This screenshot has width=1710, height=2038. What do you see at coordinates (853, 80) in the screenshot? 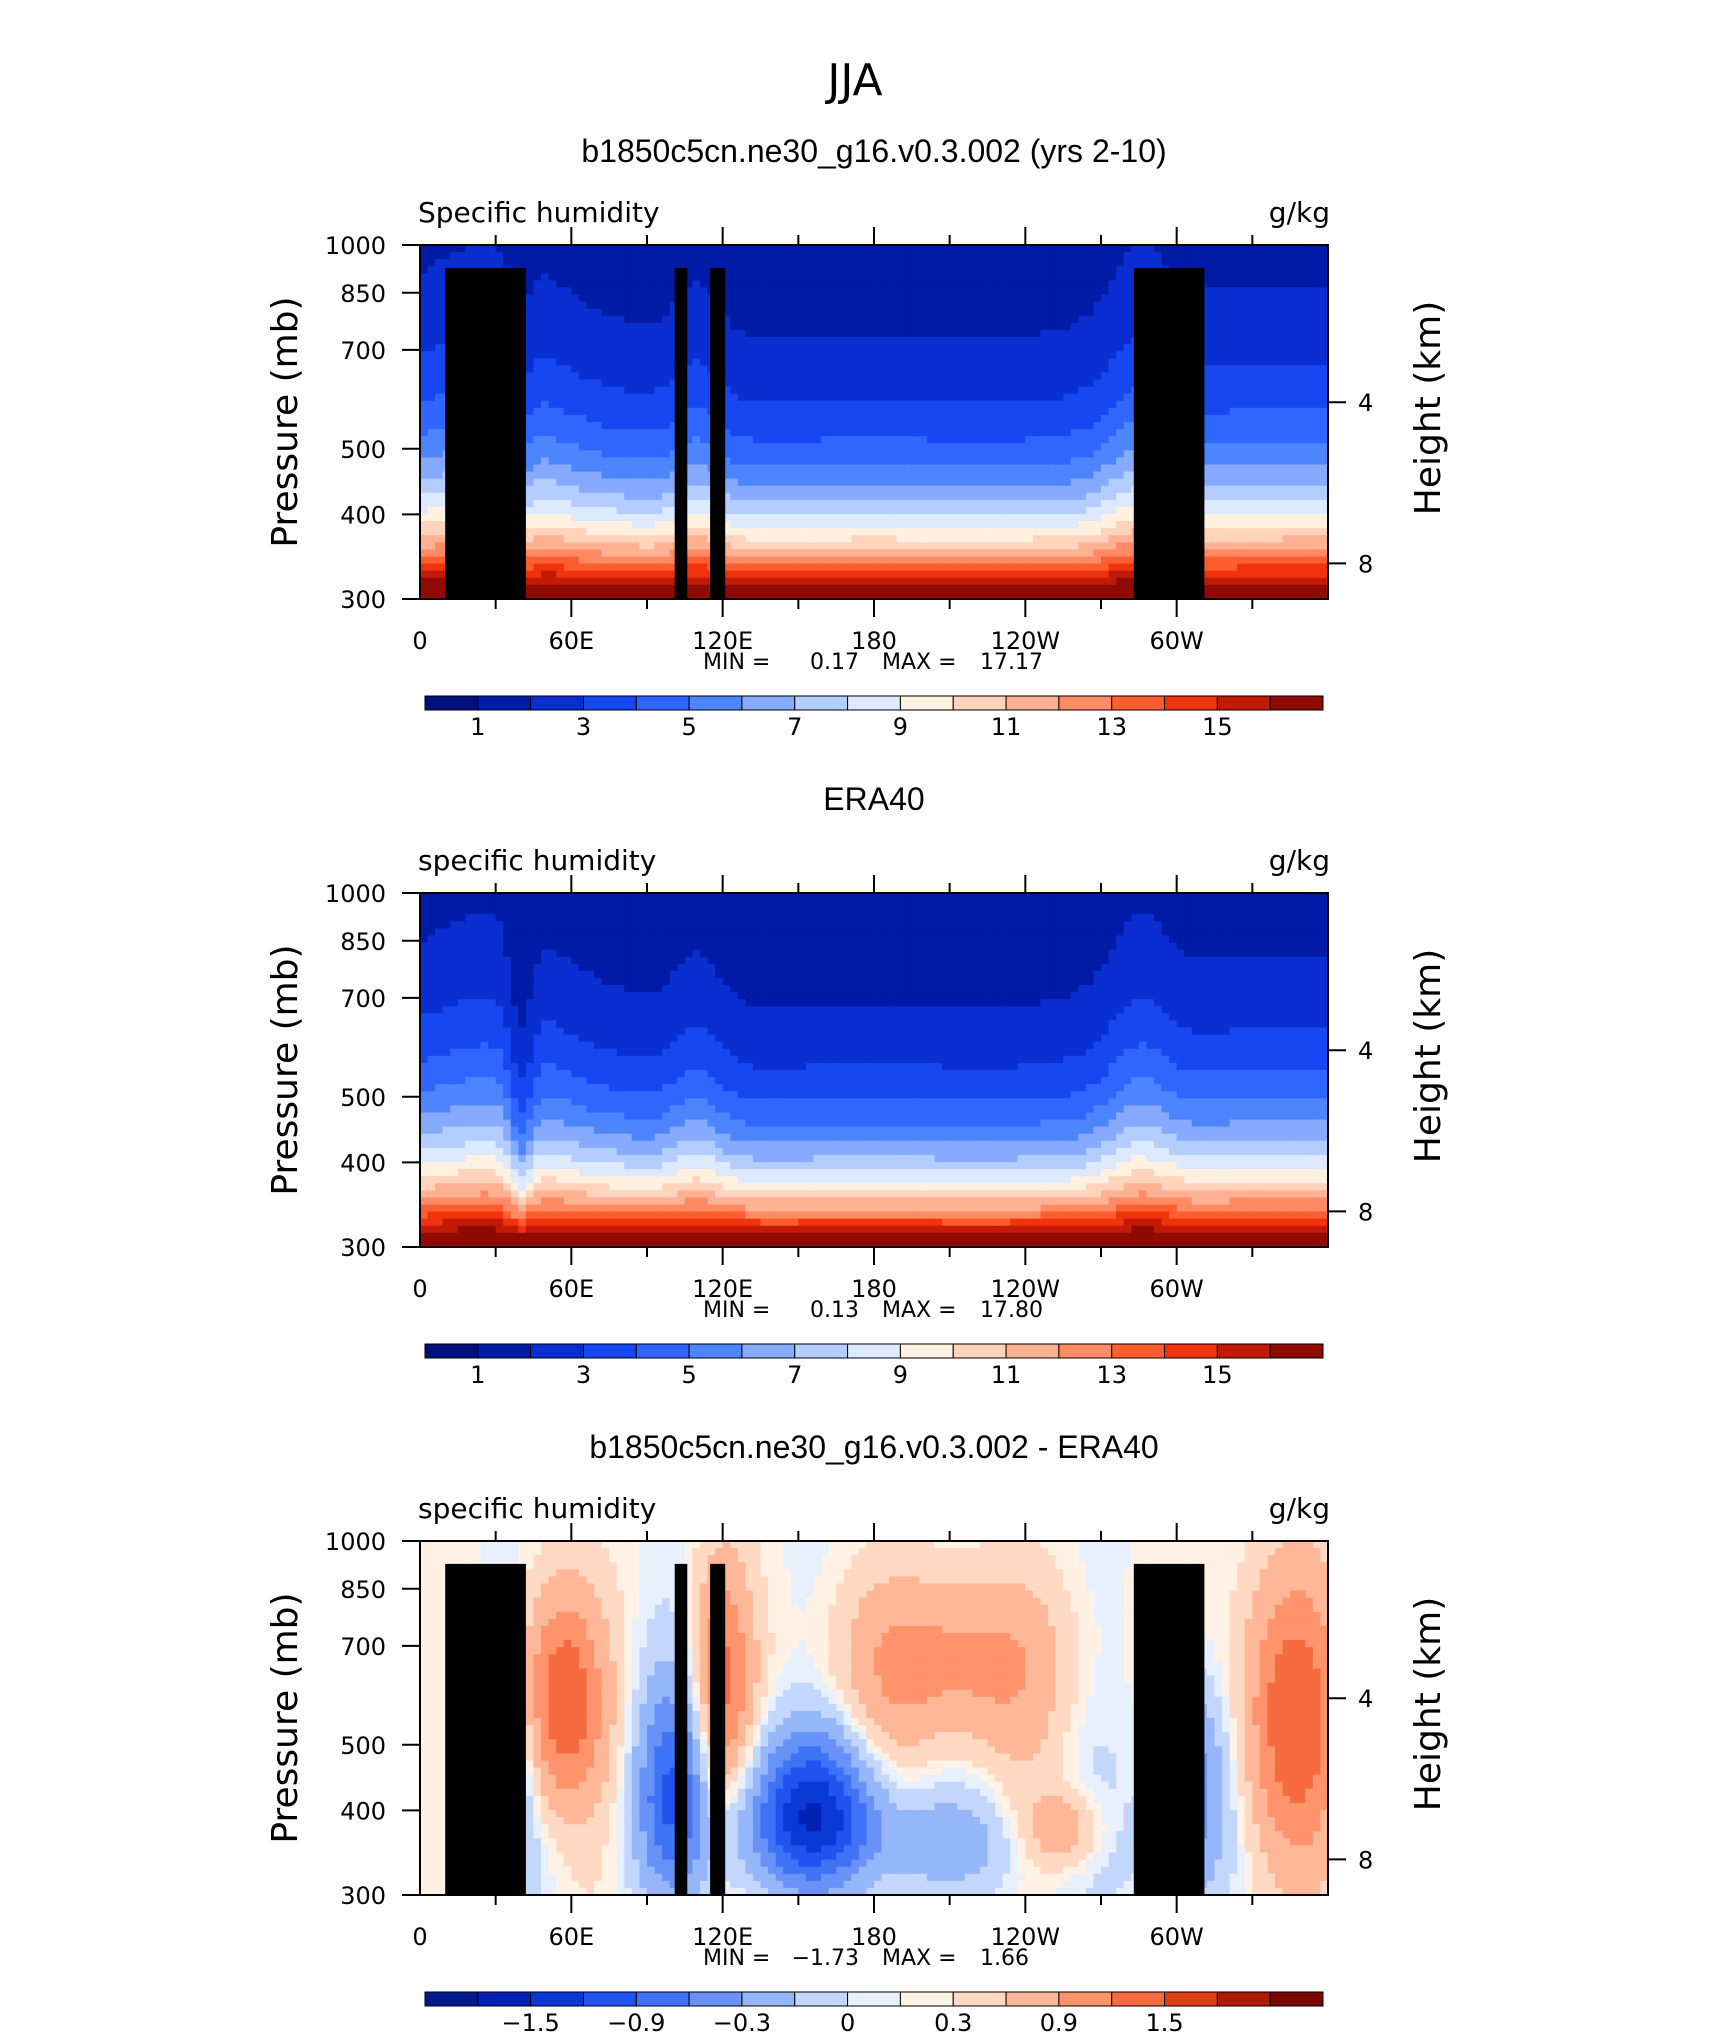
I see `figure-title: JJA` at bounding box center [853, 80].